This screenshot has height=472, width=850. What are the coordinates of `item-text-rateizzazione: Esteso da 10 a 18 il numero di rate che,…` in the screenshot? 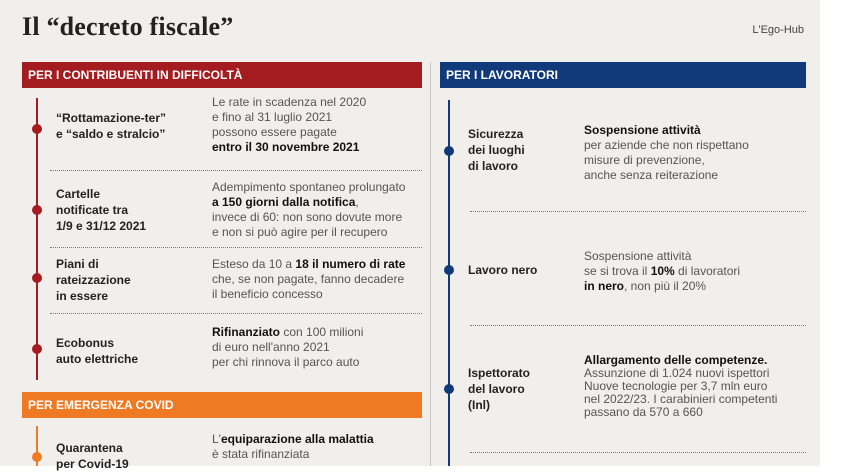 It's located at (308, 279).